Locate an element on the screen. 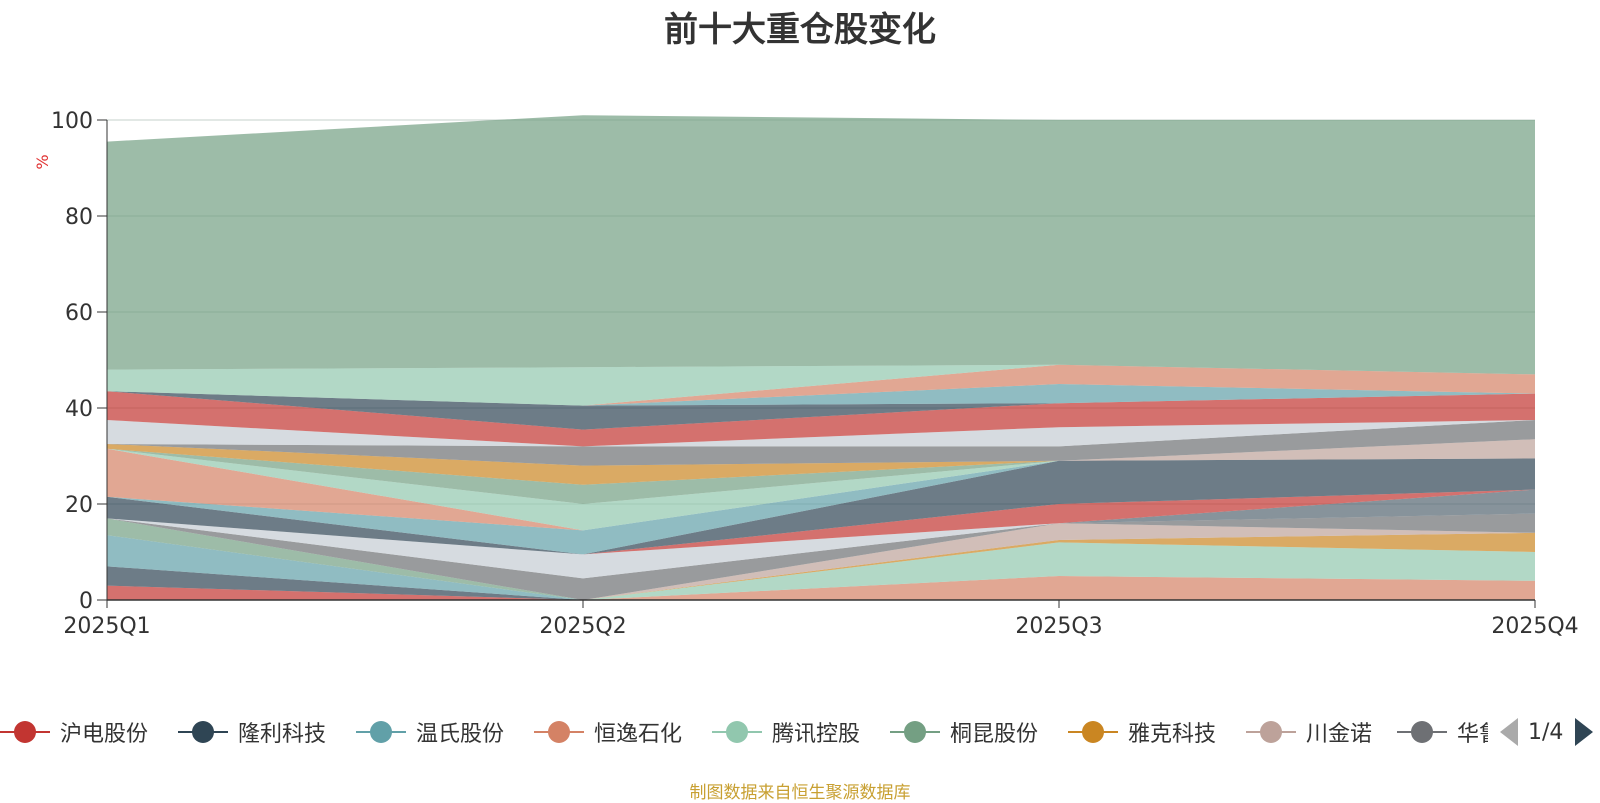  y-tick-label-4: 80 is located at coordinates (79, 217).